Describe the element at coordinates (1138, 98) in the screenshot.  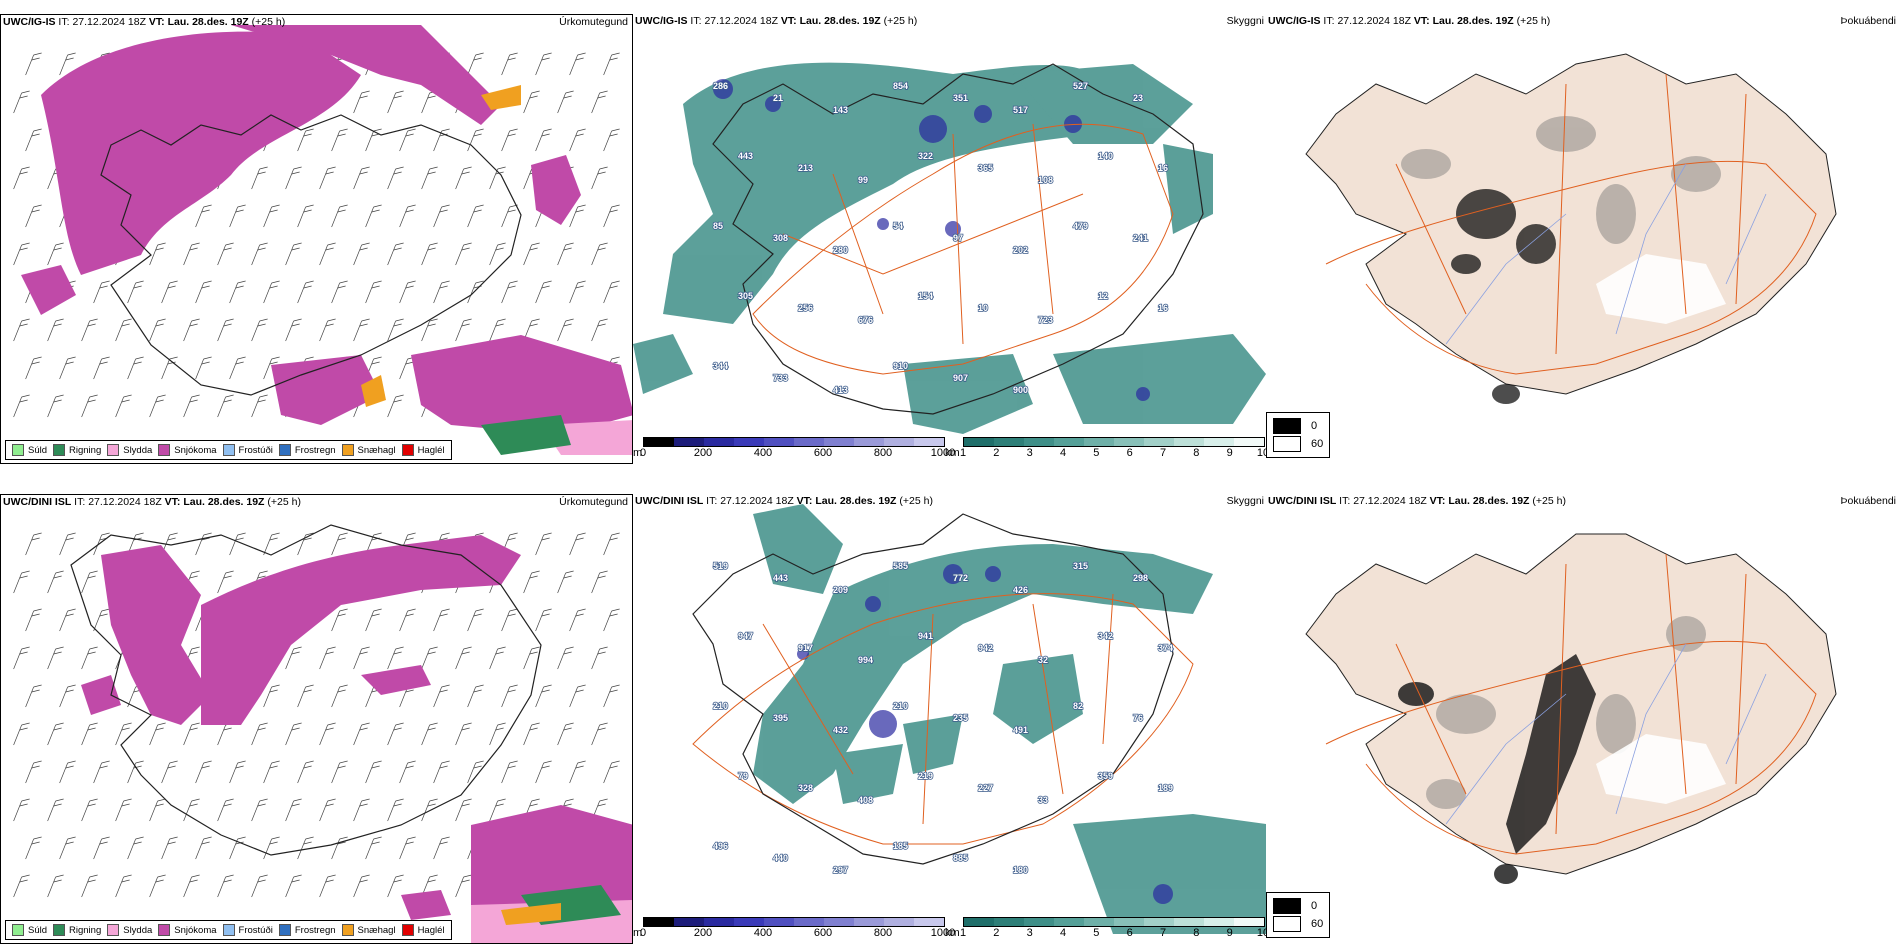
I see `elevation-peak-label: 23` at that location.